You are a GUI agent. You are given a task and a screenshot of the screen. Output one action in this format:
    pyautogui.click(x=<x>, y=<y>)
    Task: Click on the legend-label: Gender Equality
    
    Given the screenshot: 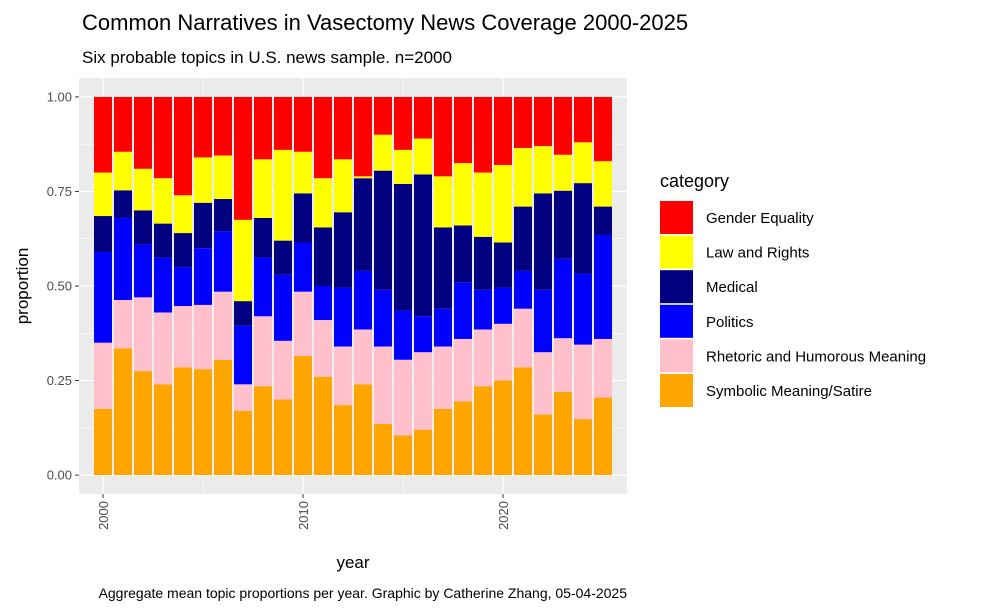 What is the action you would take?
    pyautogui.click(x=760, y=218)
    